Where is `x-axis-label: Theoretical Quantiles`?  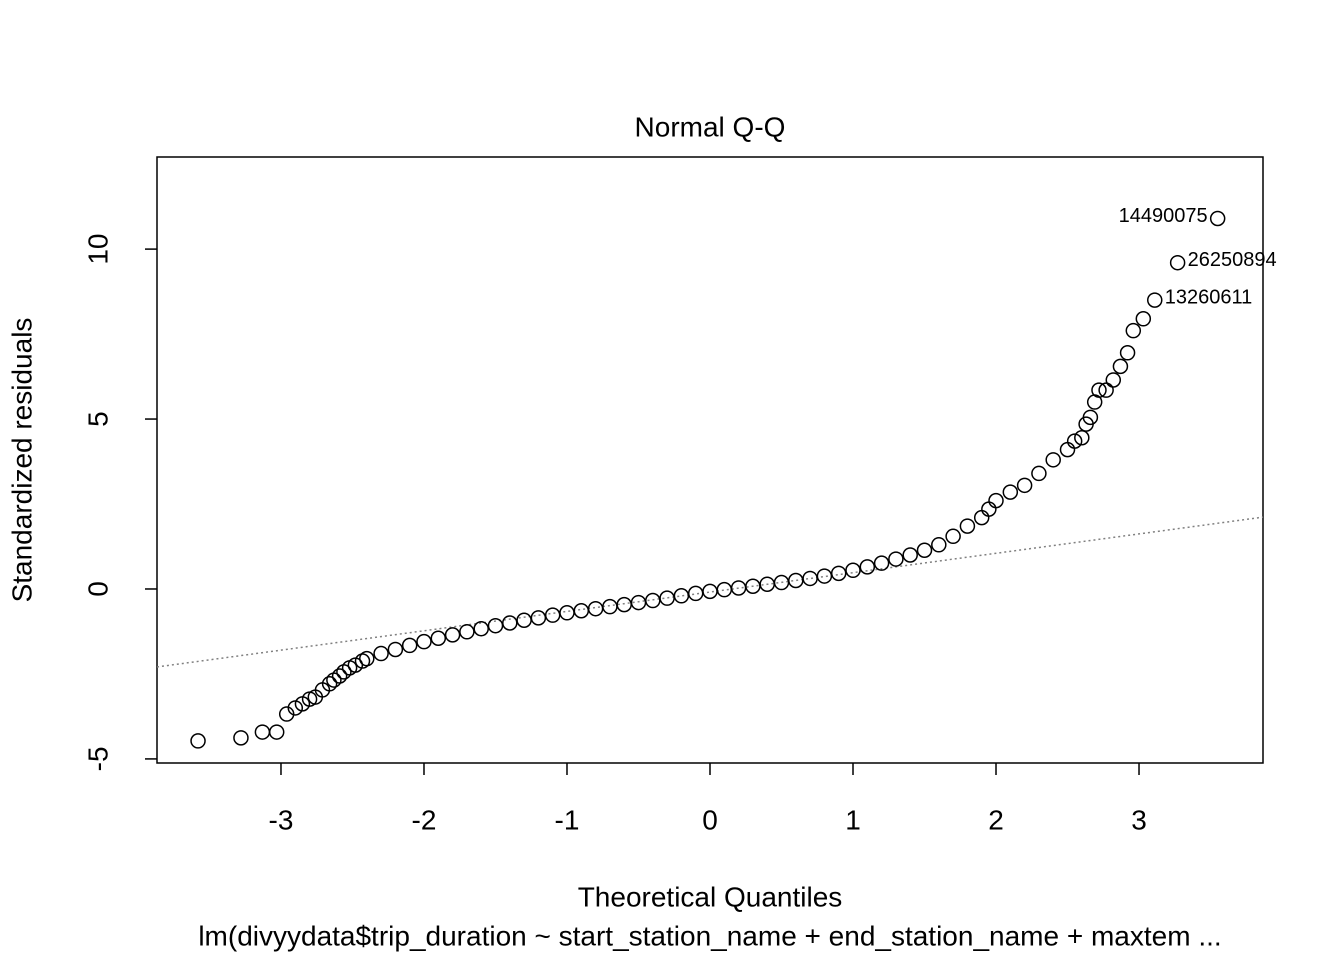 x-axis-label: Theoretical Quantiles is located at coordinates (710, 896).